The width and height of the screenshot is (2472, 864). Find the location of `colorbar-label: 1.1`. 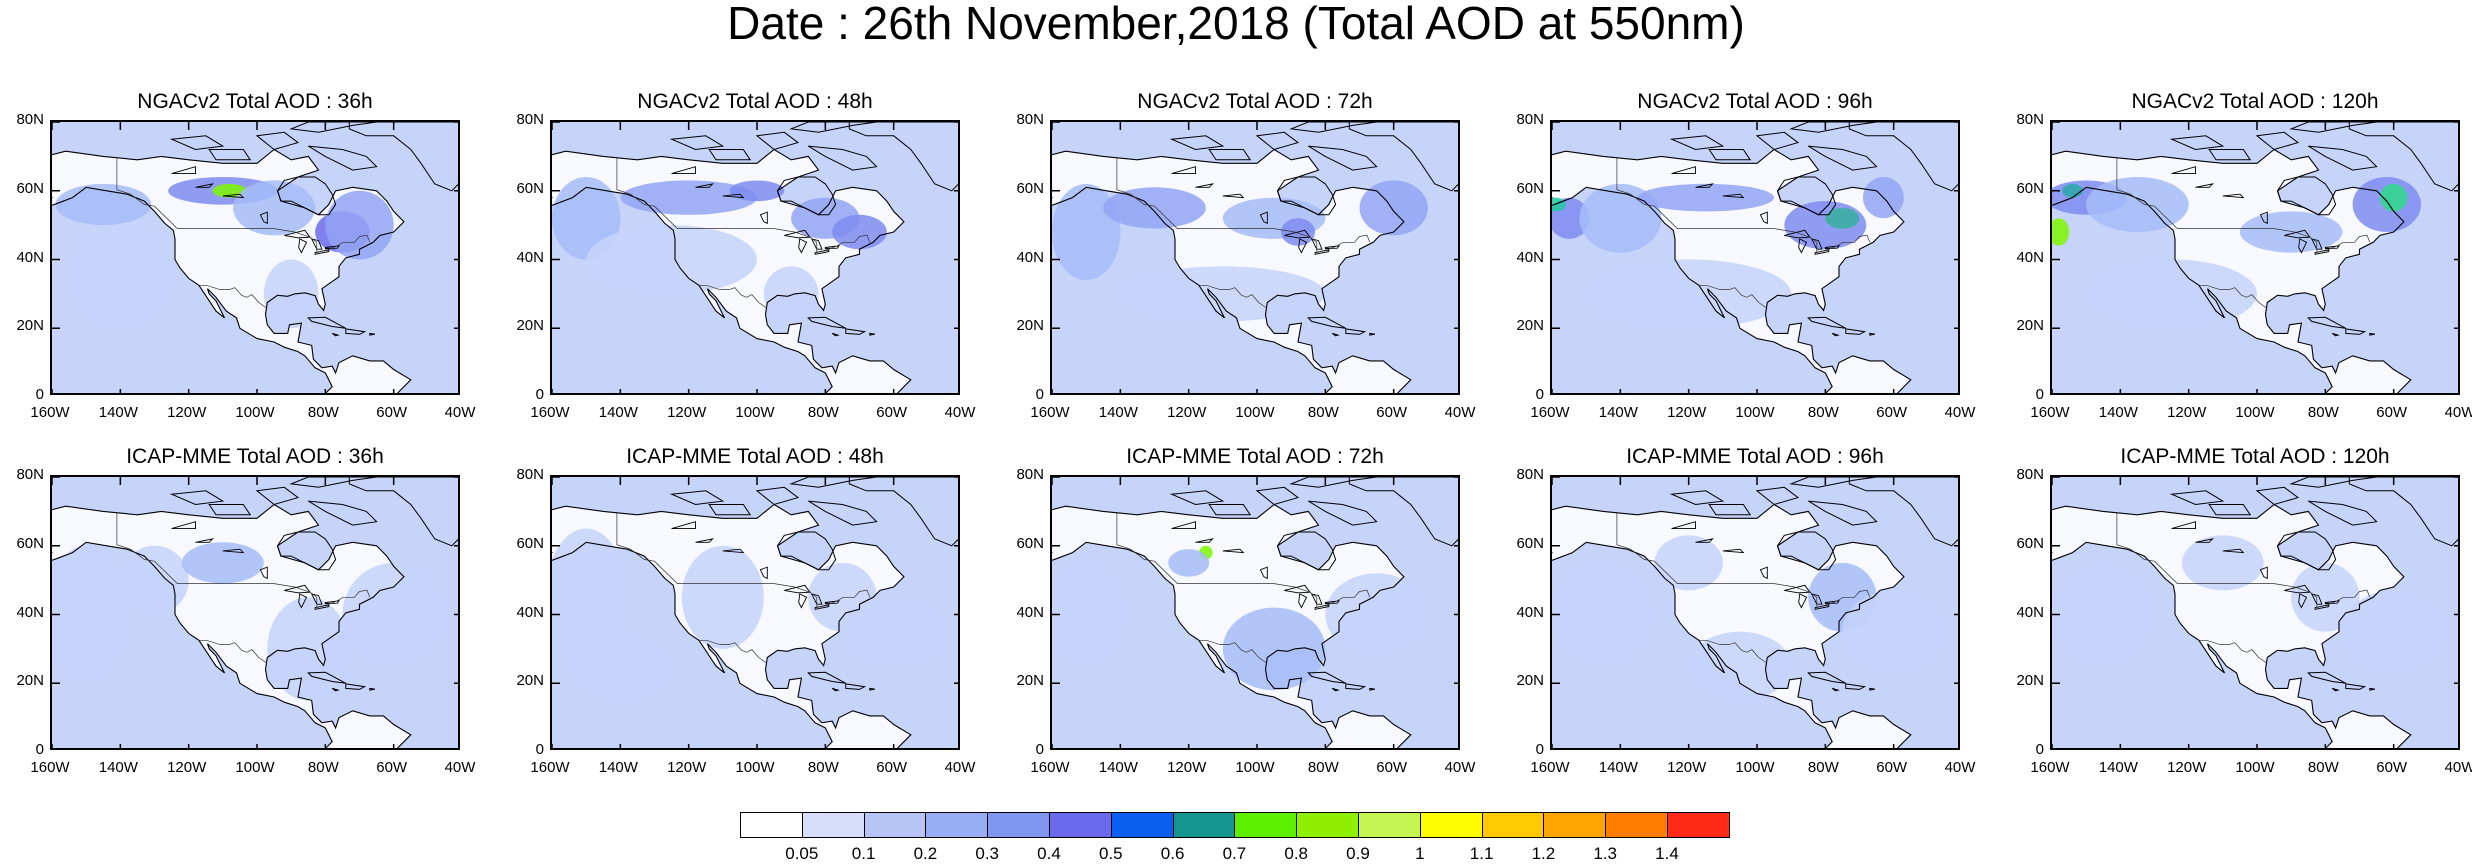

colorbar-label: 1.1 is located at coordinates (1481, 853).